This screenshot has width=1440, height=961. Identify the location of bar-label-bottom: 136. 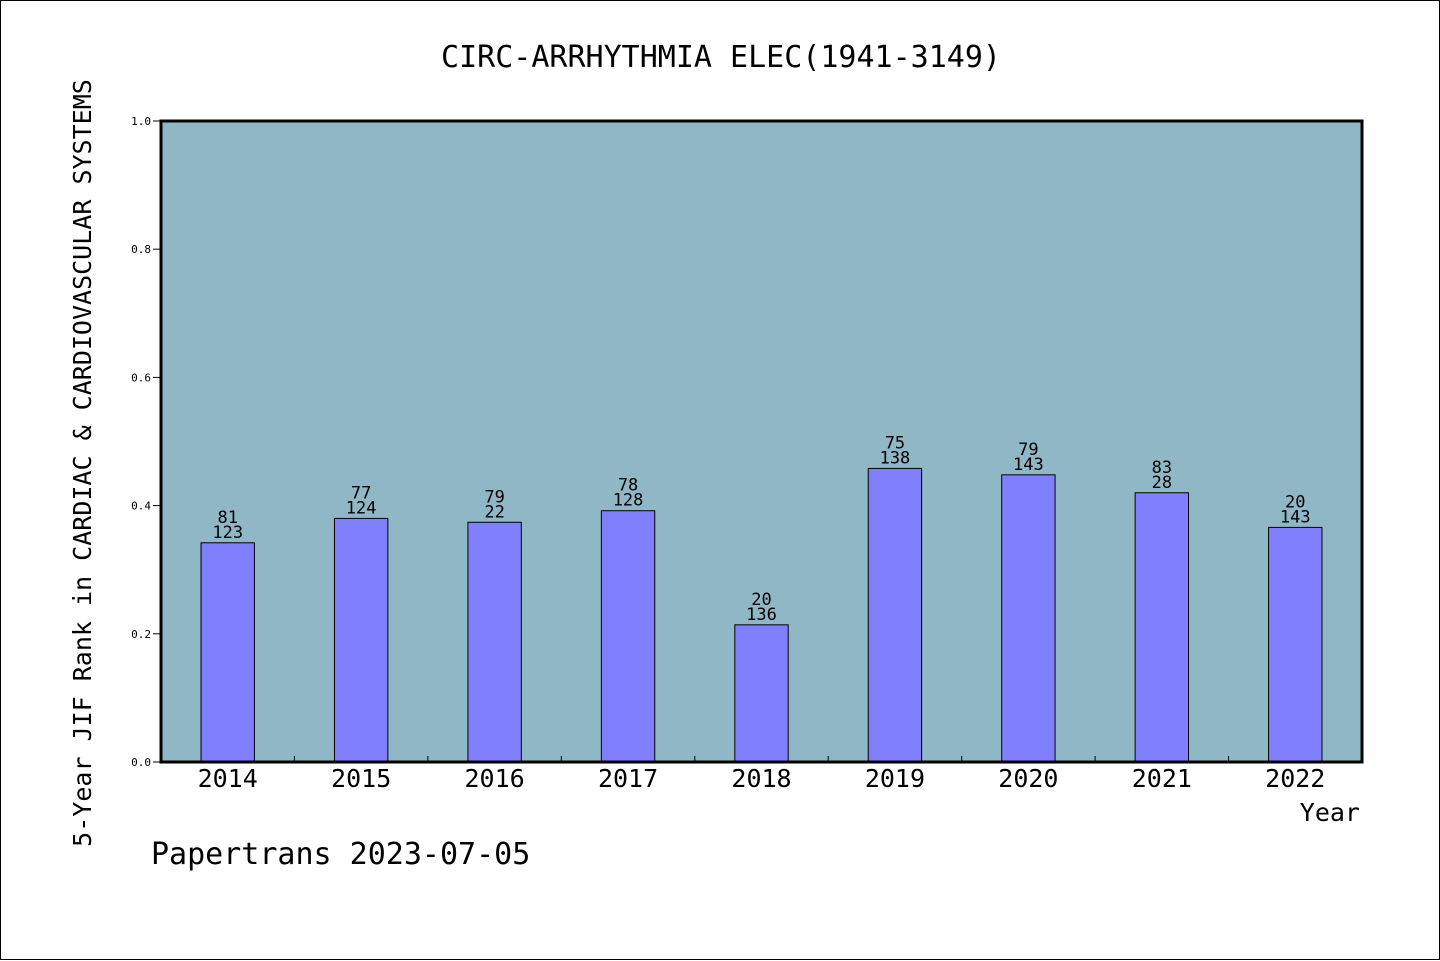
(761, 615).